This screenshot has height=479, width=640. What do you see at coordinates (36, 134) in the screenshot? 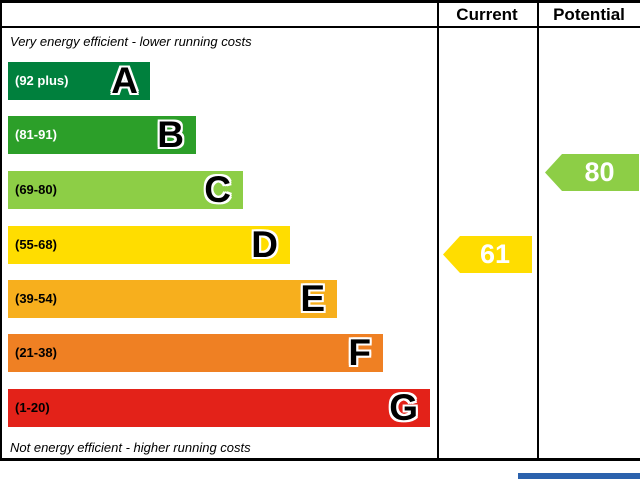
I see `band-b-range: (81-91)` at bounding box center [36, 134].